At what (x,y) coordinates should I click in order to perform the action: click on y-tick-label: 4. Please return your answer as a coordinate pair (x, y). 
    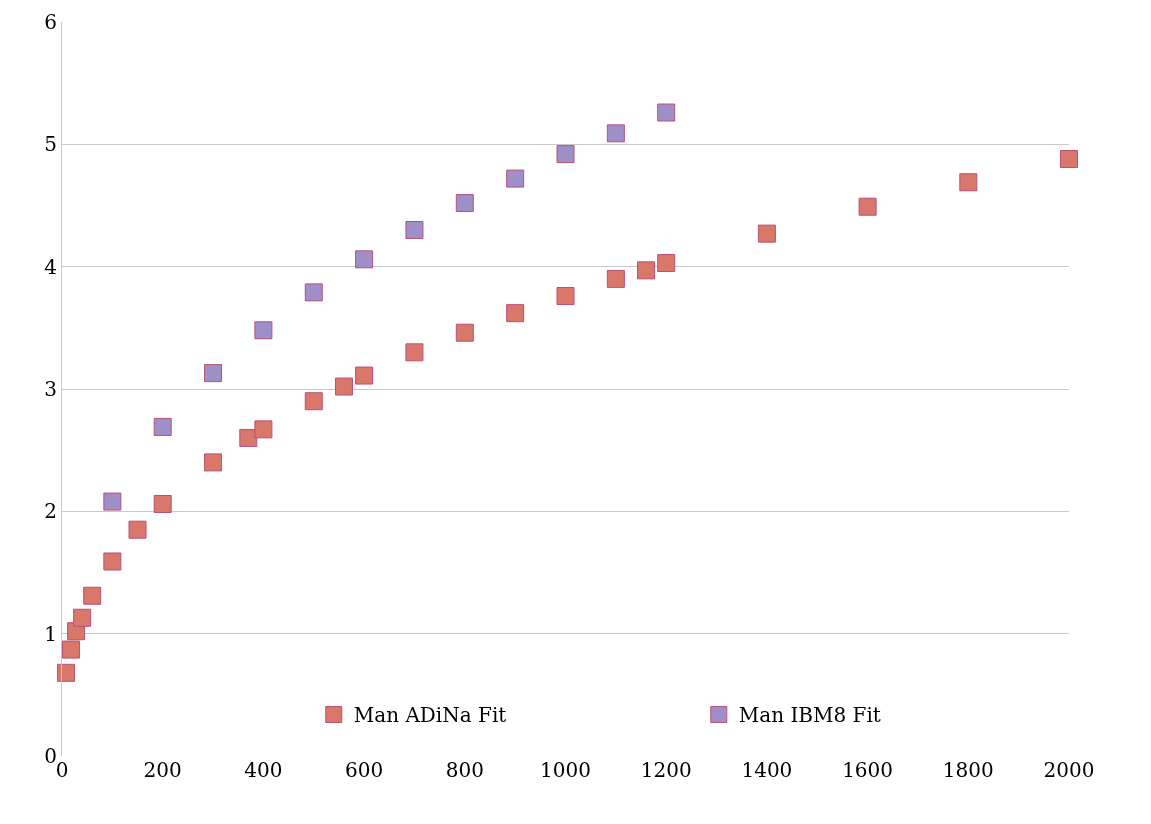
    Looking at the image, I should click on (50, 266).